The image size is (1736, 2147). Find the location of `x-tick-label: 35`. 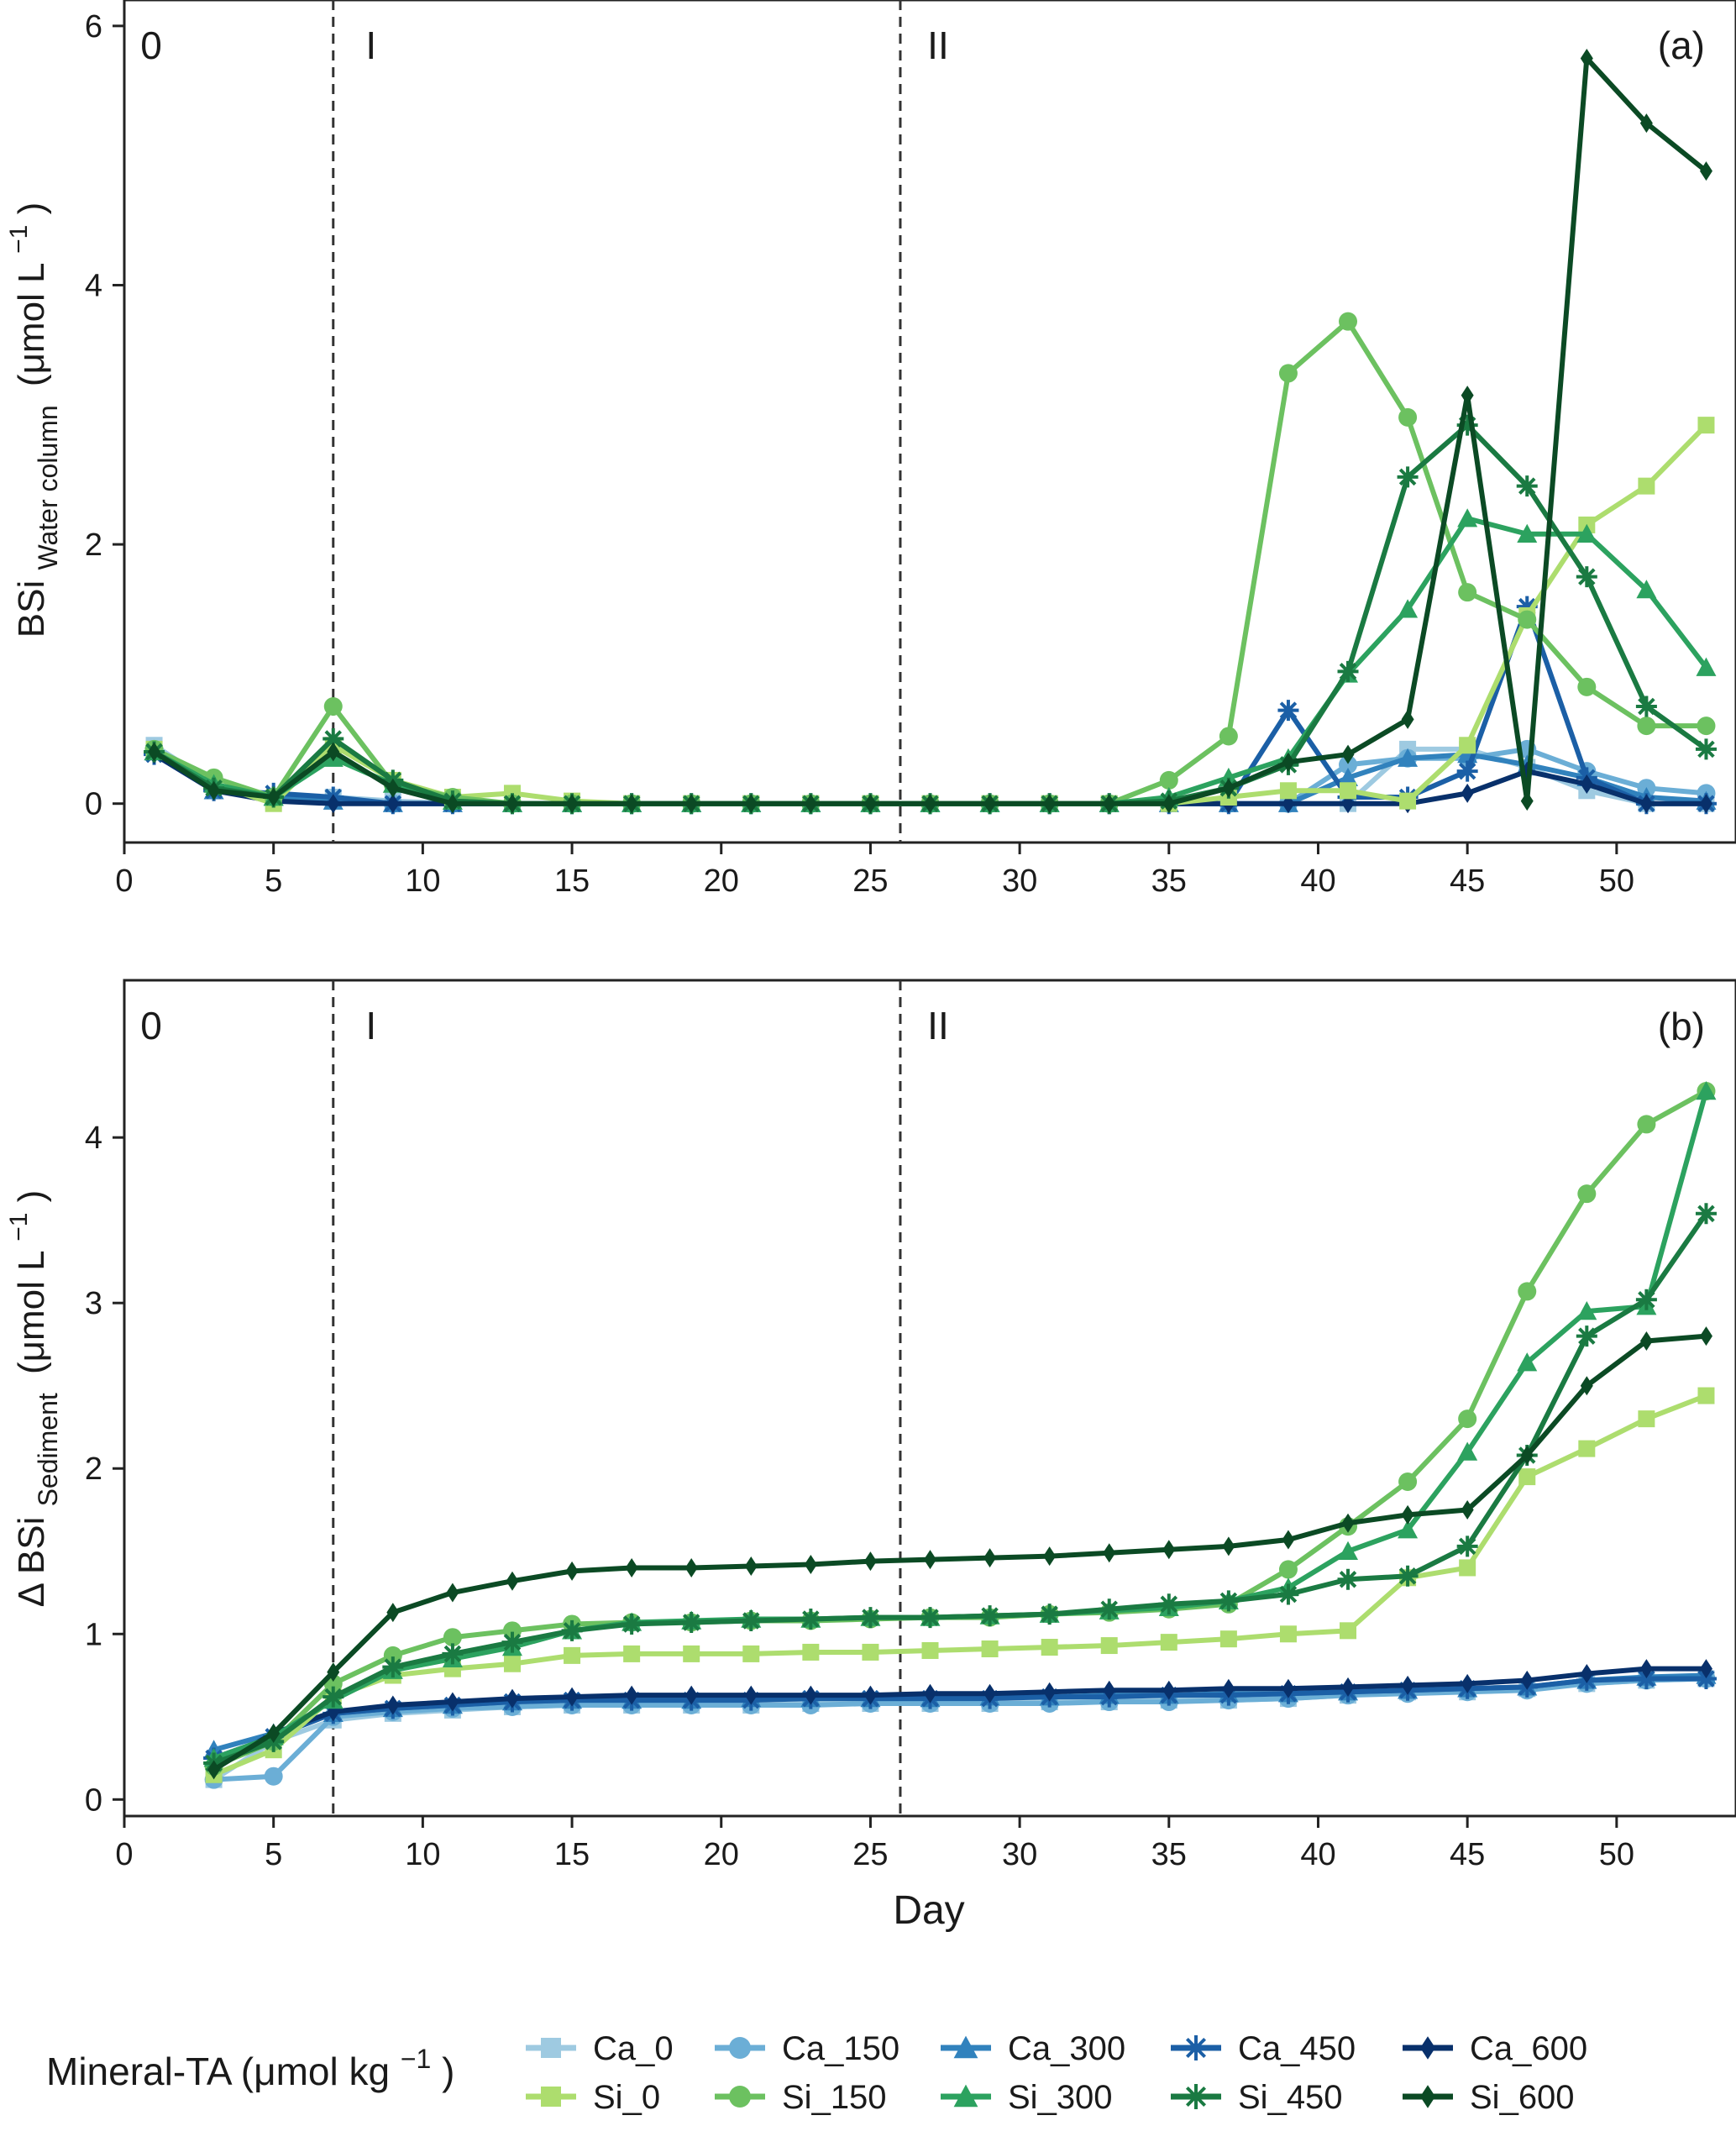

x-tick-label: 35 is located at coordinates (1169, 1854).